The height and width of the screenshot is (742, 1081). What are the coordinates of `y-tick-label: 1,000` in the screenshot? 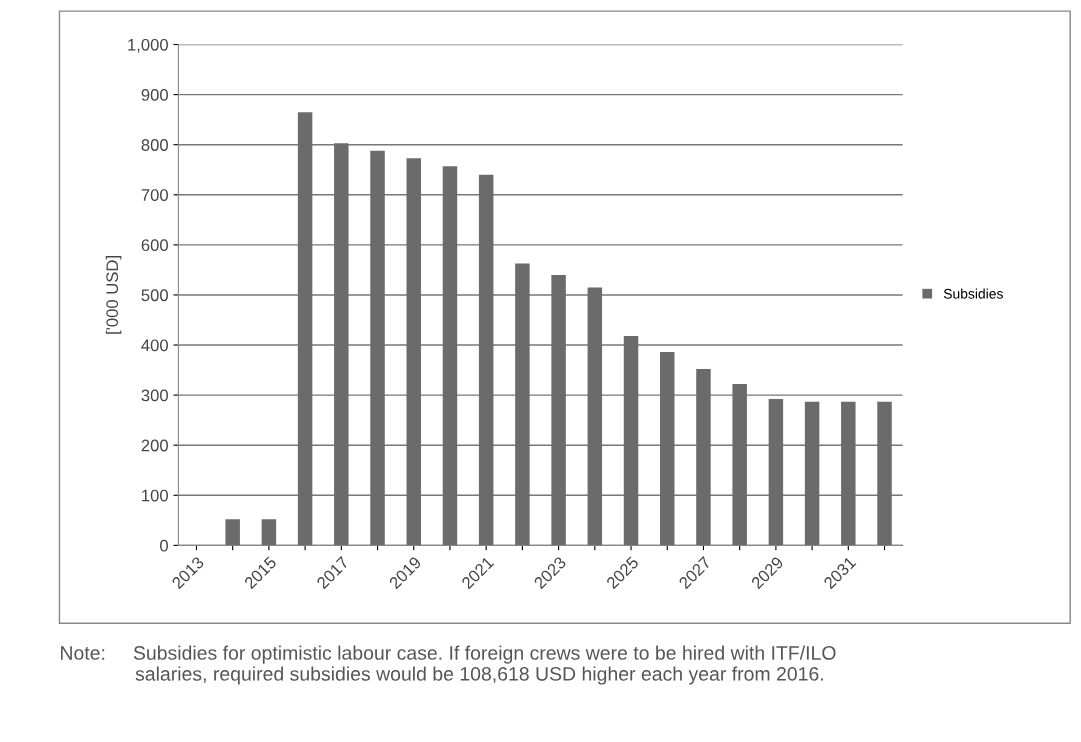 It's located at (148, 45).